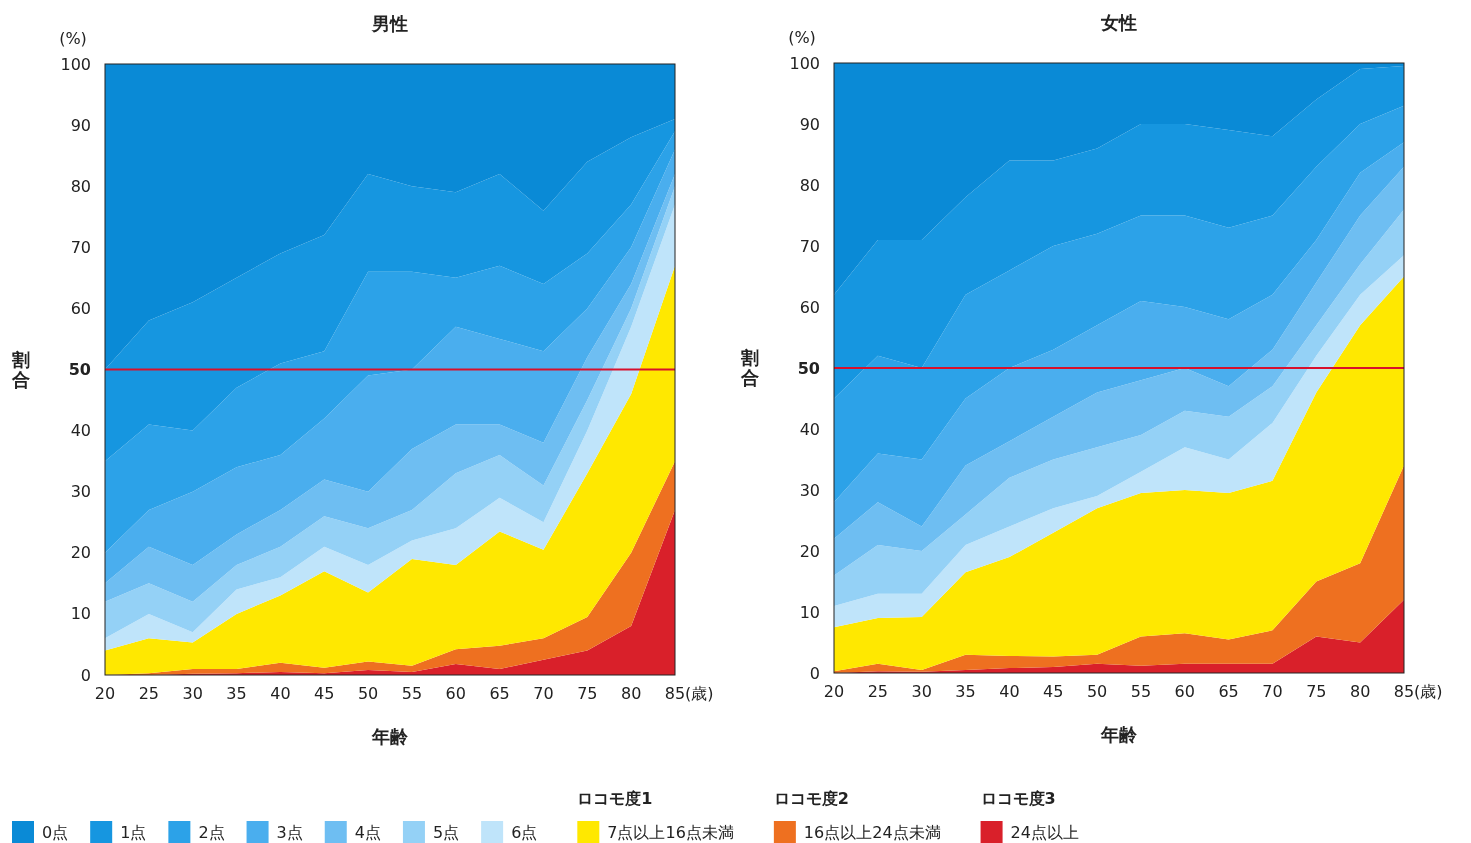  What do you see at coordinates (389, 23) in the screenshot?
I see `chart-title: 男性` at bounding box center [389, 23].